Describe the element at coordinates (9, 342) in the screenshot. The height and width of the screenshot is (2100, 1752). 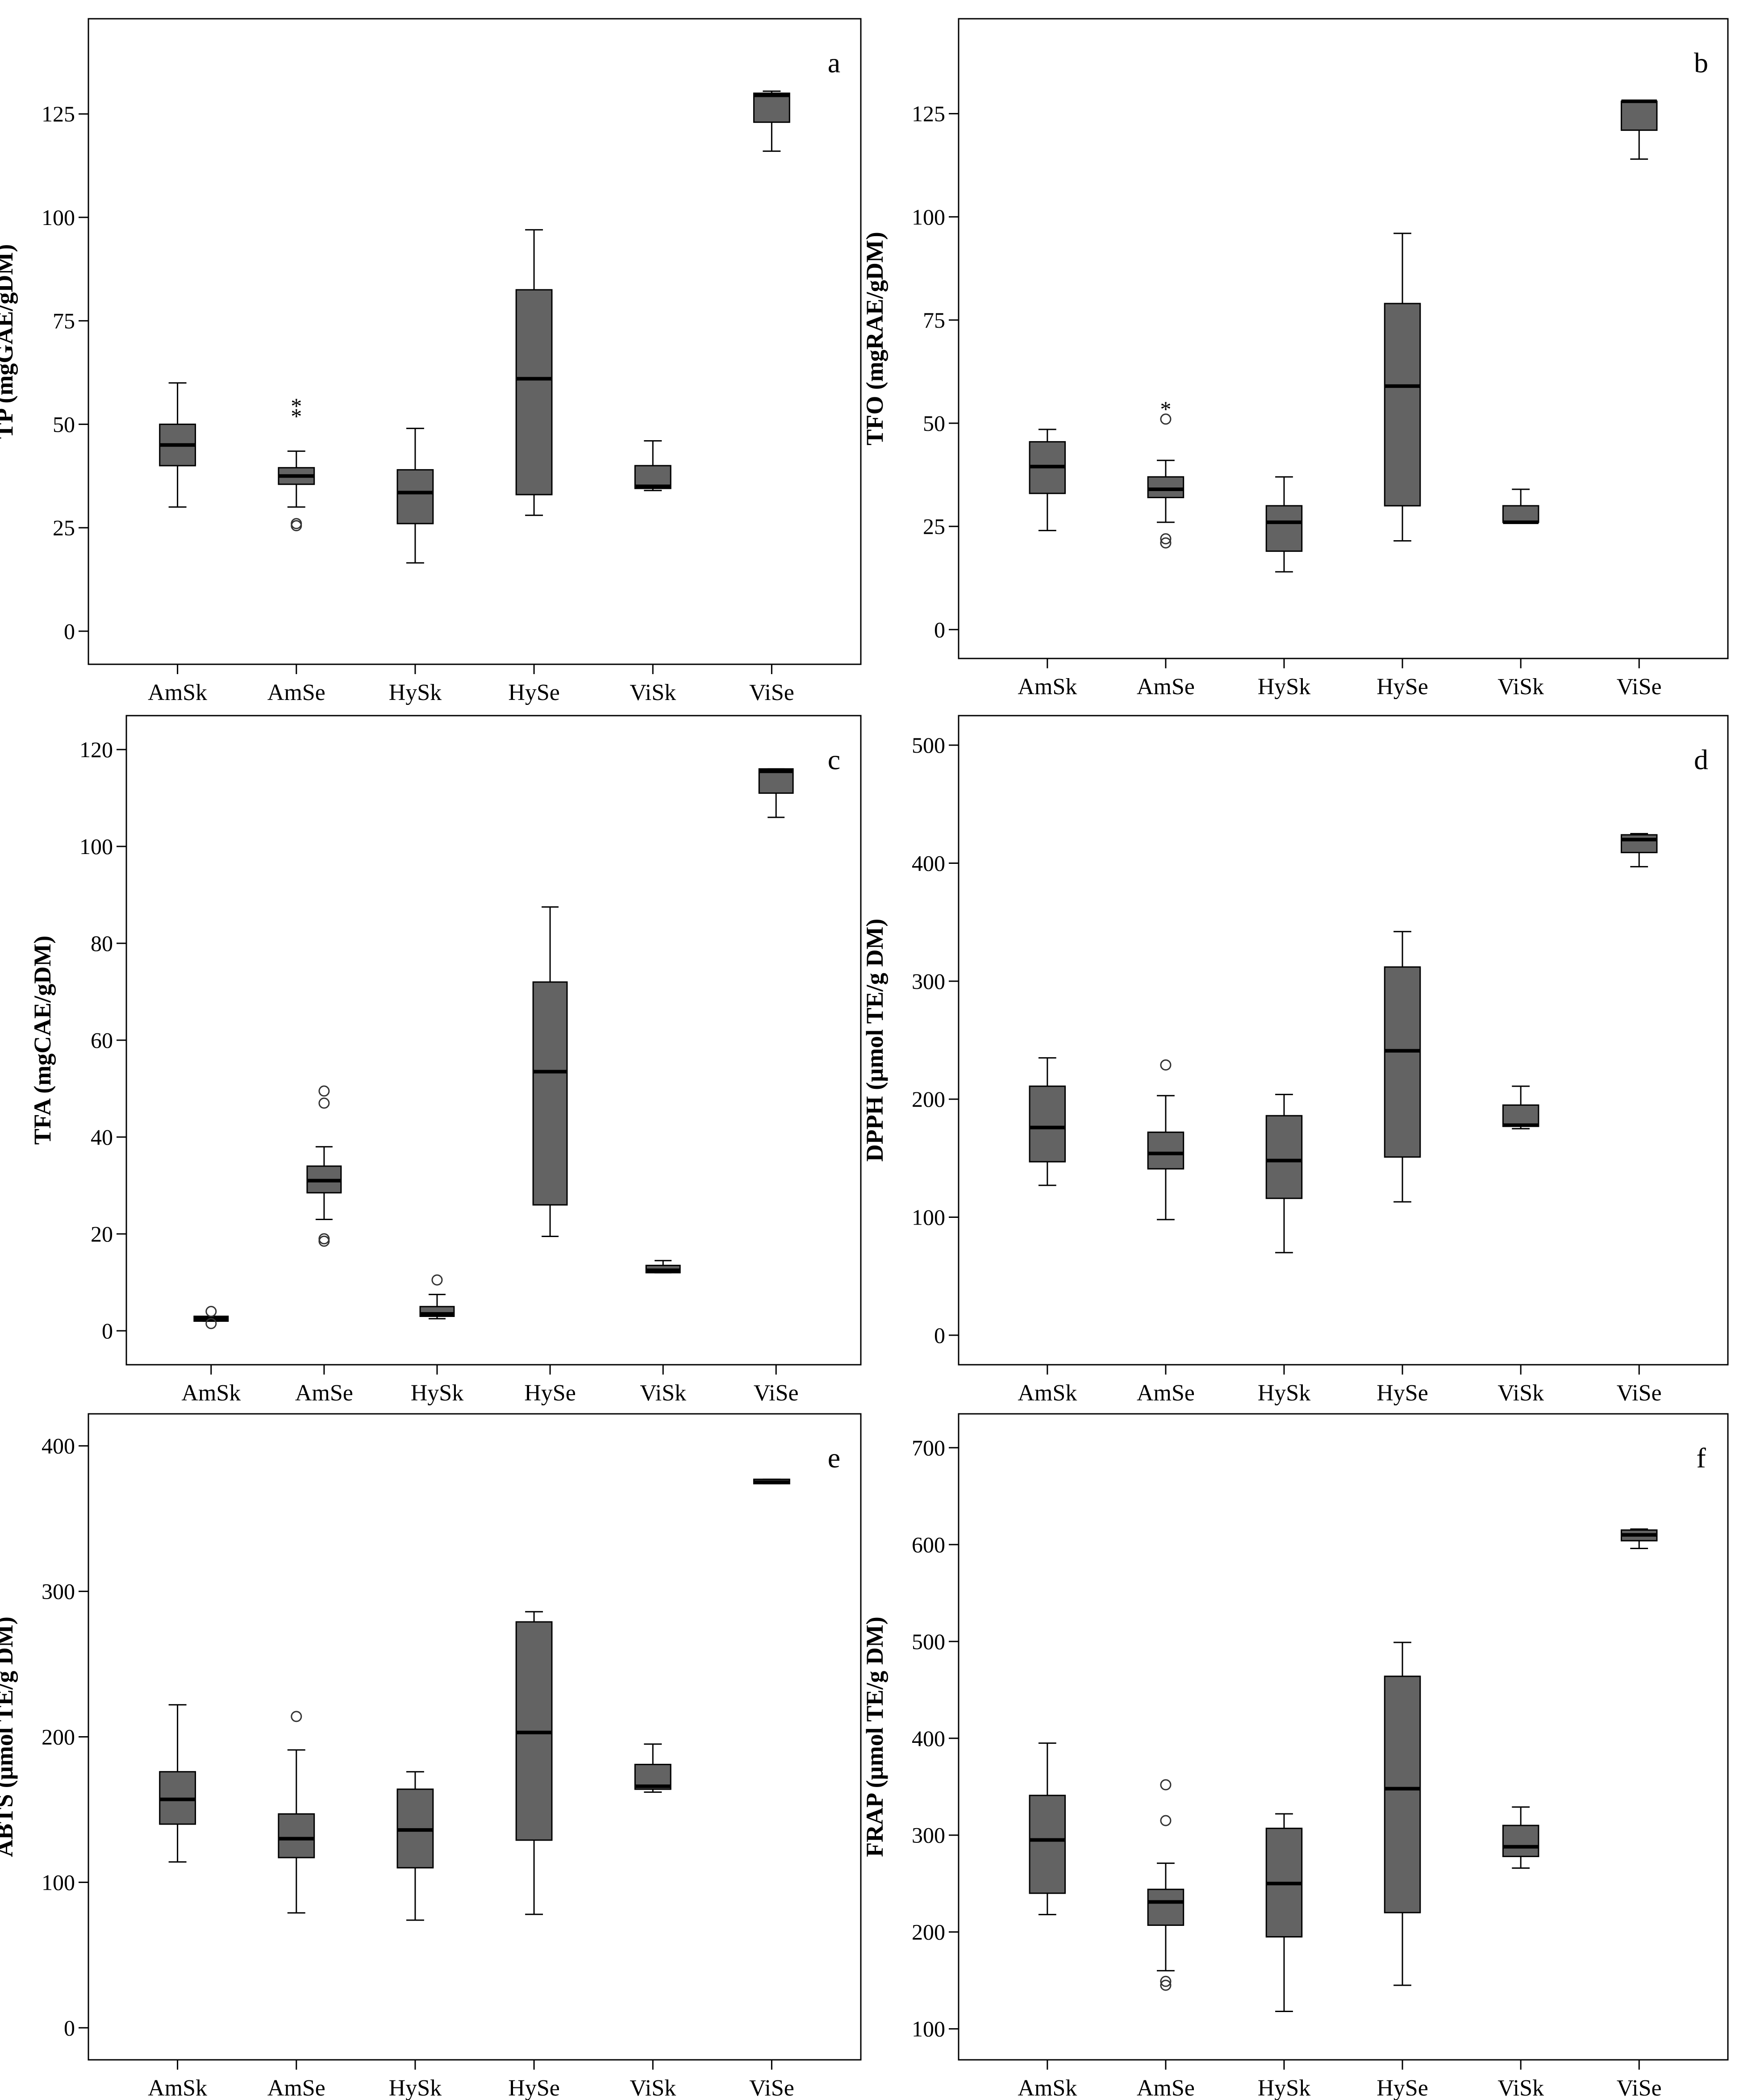
I see `y-axis-title: TP (mgGAE/gDM)` at that location.